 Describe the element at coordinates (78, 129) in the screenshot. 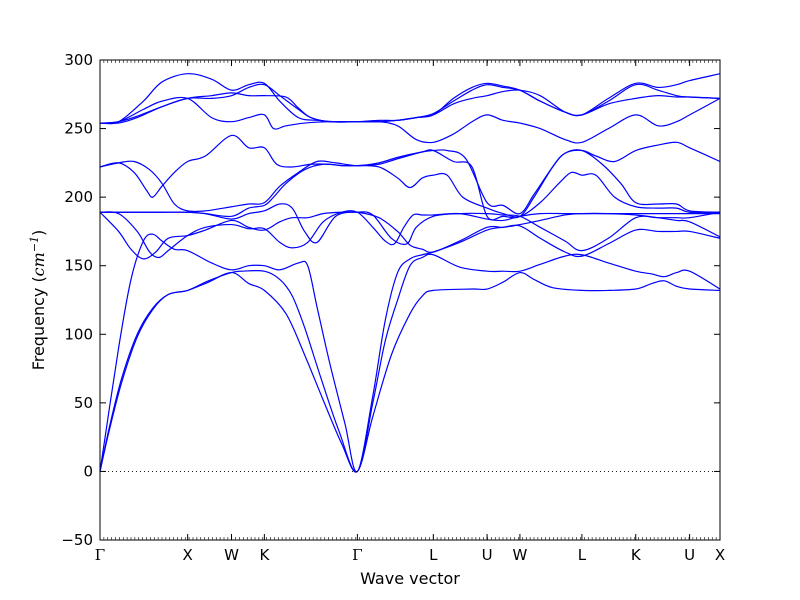

I see `y-tick-label: 250` at that location.